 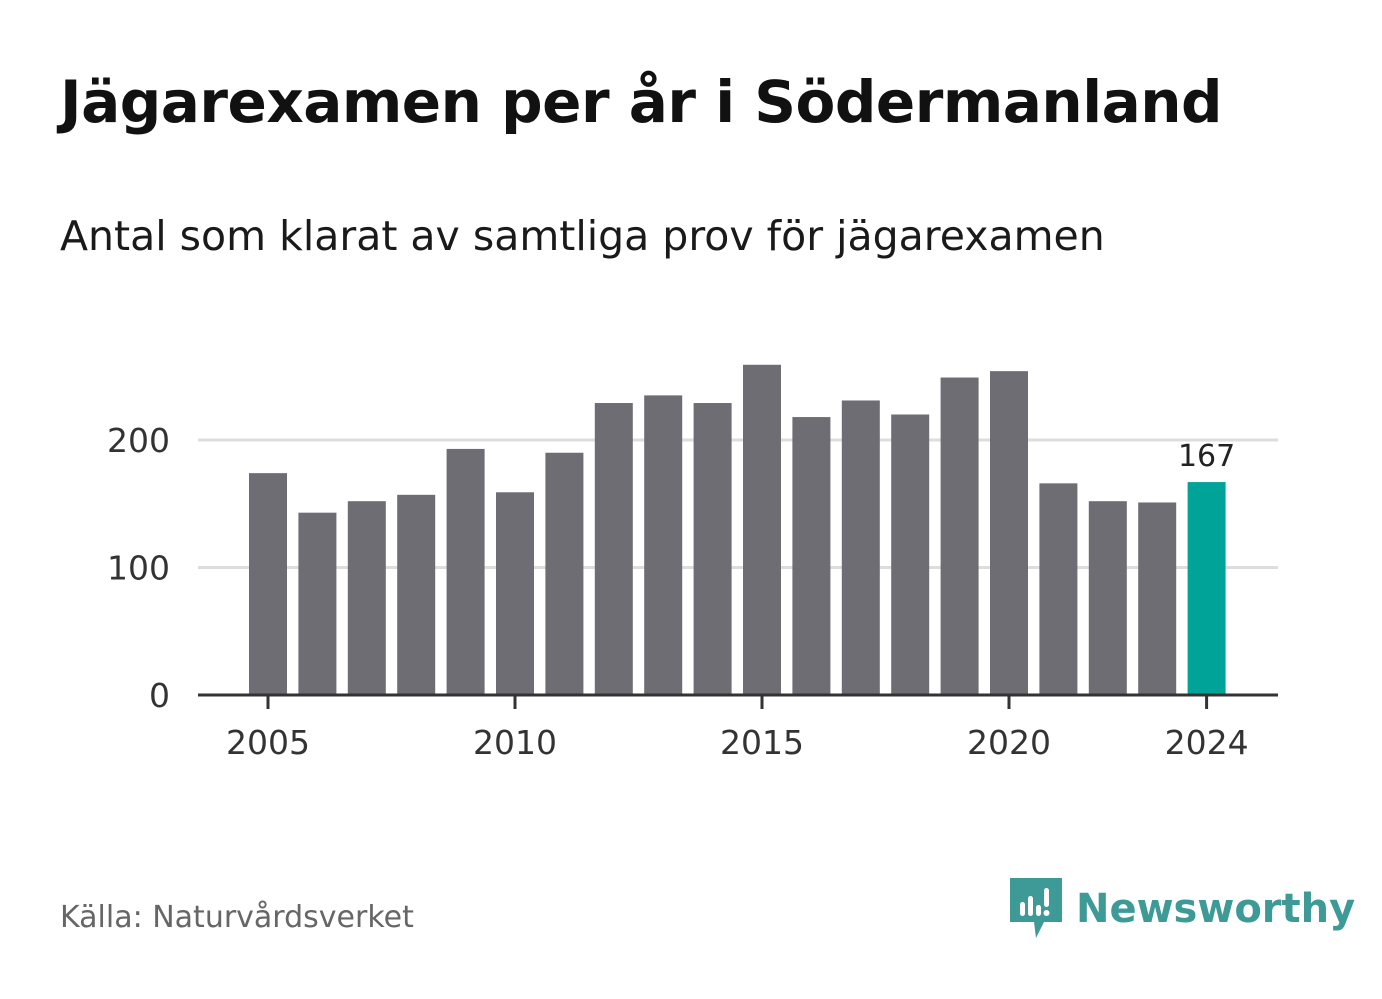 What do you see at coordinates (1058, 589) in the screenshot?
I see `bar-2021` at bounding box center [1058, 589].